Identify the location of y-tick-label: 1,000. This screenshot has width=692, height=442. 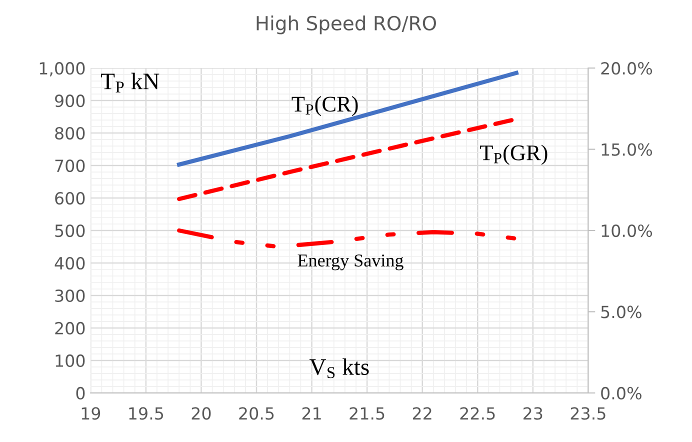
(62, 69).